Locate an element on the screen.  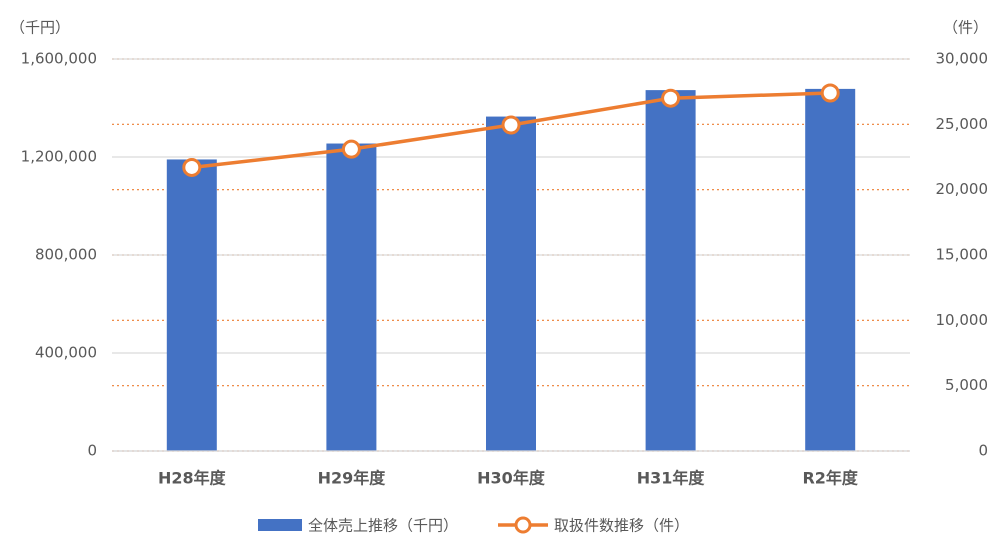
y2-tick-label: 25,000 is located at coordinates (962, 124).